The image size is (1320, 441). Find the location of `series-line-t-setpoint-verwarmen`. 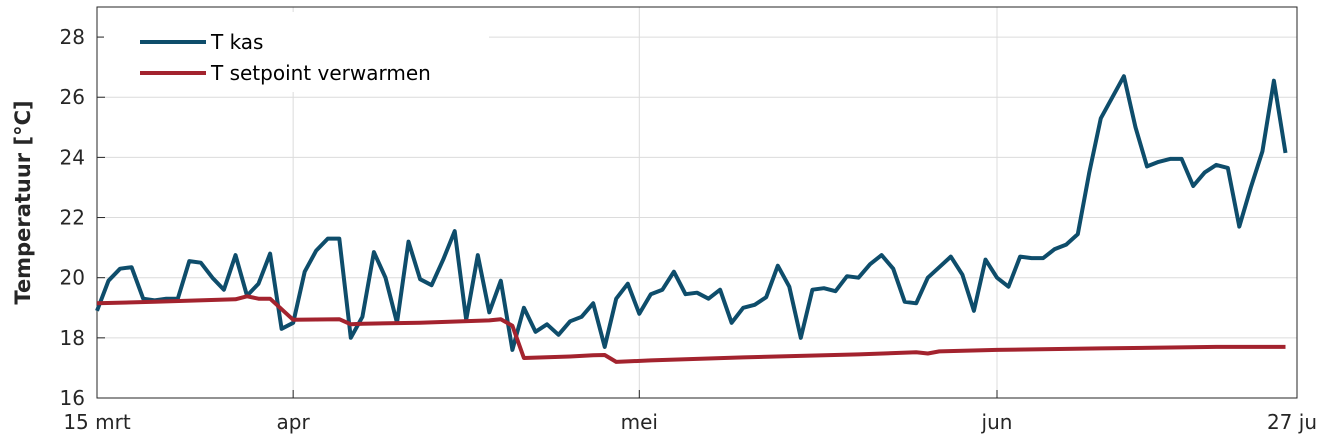

series-line-t-setpoint-verwarmen is located at coordinates (691, 329).